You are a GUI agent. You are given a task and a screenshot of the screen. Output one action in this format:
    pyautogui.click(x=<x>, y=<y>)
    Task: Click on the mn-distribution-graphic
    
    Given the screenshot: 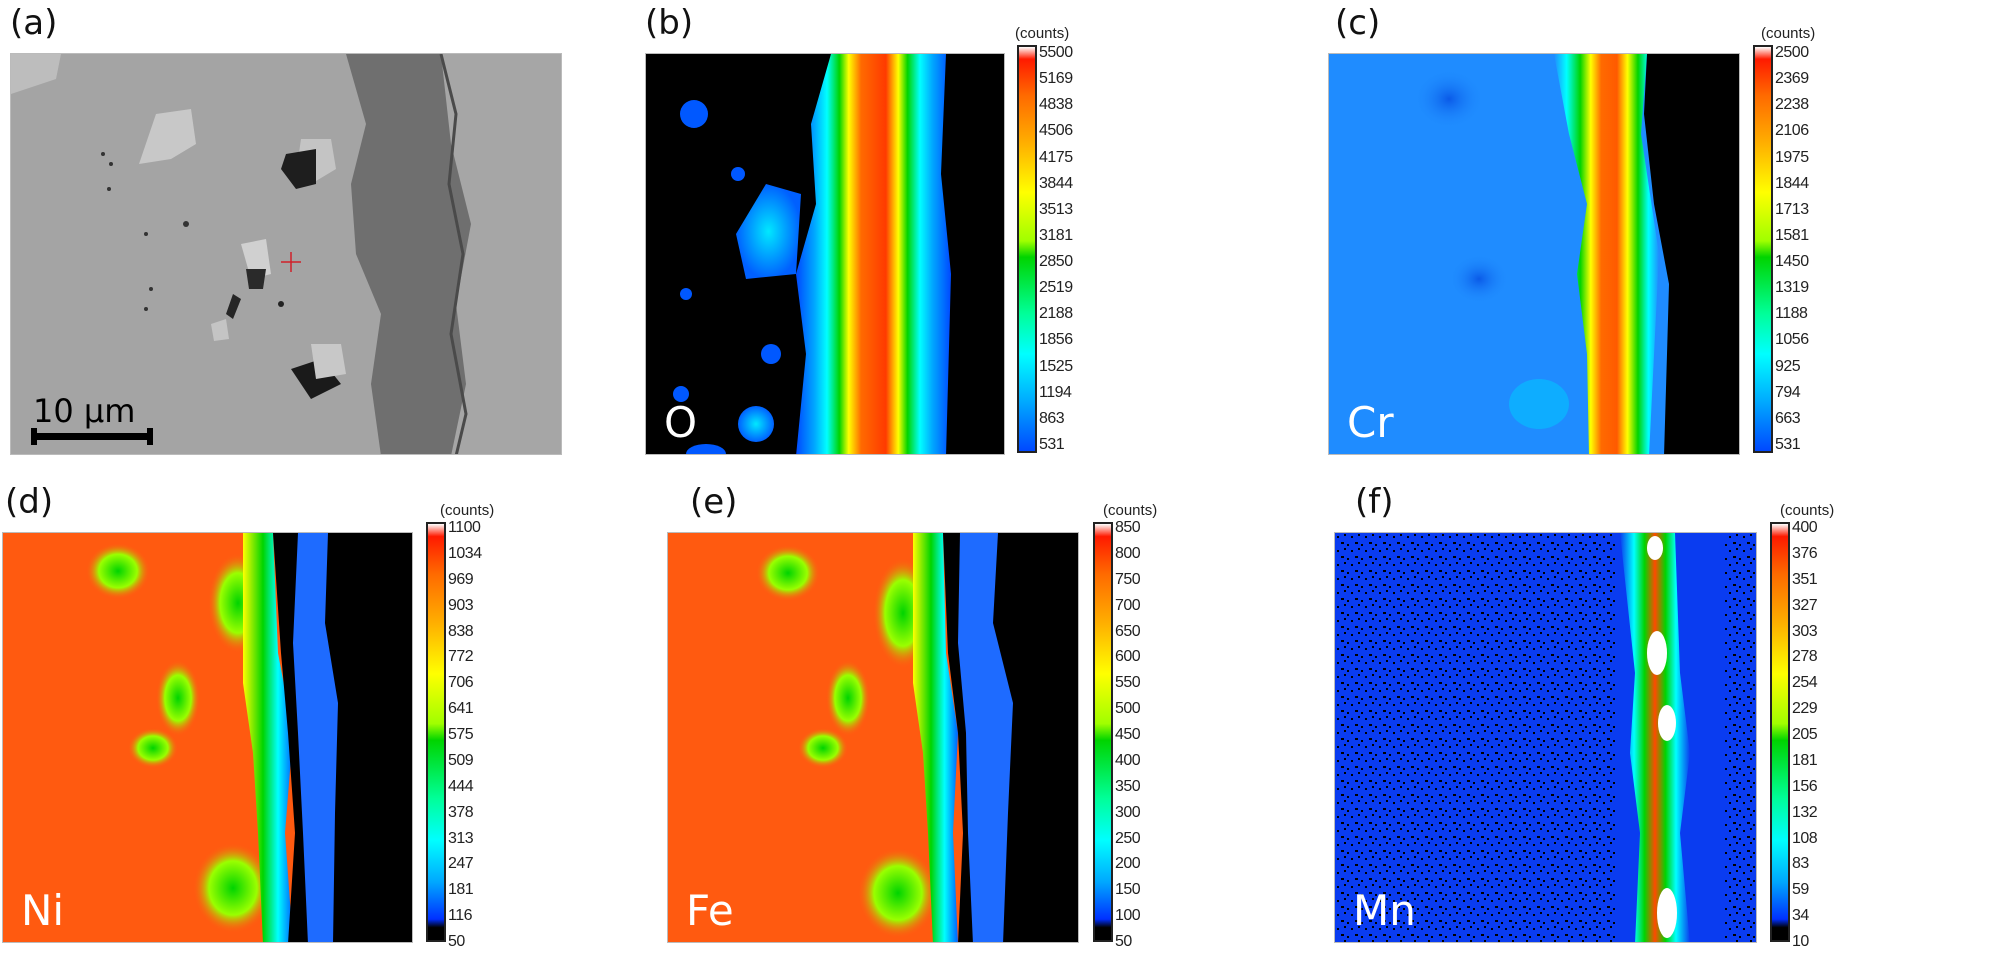 What is the action you would take?
    pyautogui.click(x=1545, y=737)
    